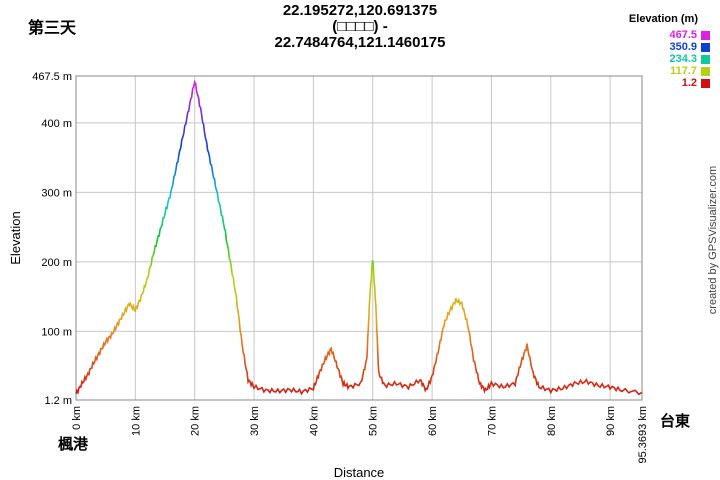 The width and height of the screenshot is (720, 480). Describe the element at coordinates (52, 77) in the screenshot. I see `y-tick-label: 467.5 m` at that location.